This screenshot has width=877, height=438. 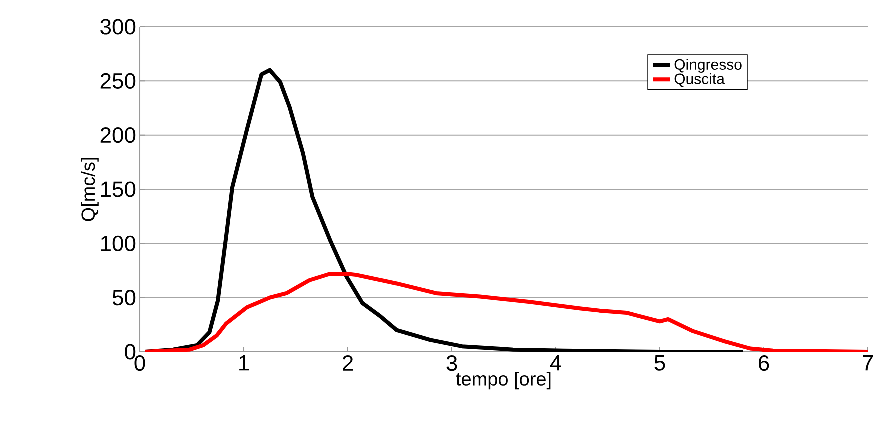 I want to click on legend-label: Qingresso, so click(x=708, y=66).